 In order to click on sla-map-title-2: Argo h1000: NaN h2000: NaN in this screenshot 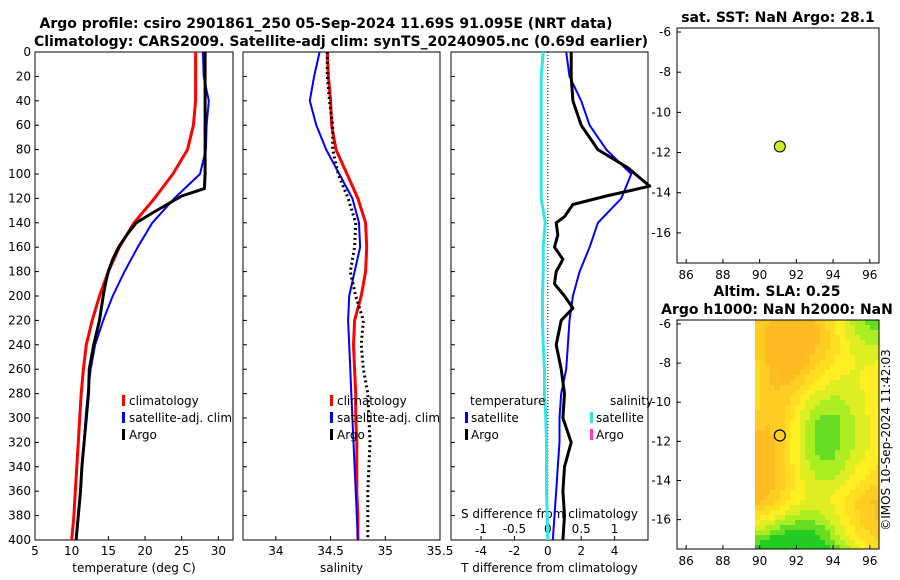, I will do `click(777, 310)`.